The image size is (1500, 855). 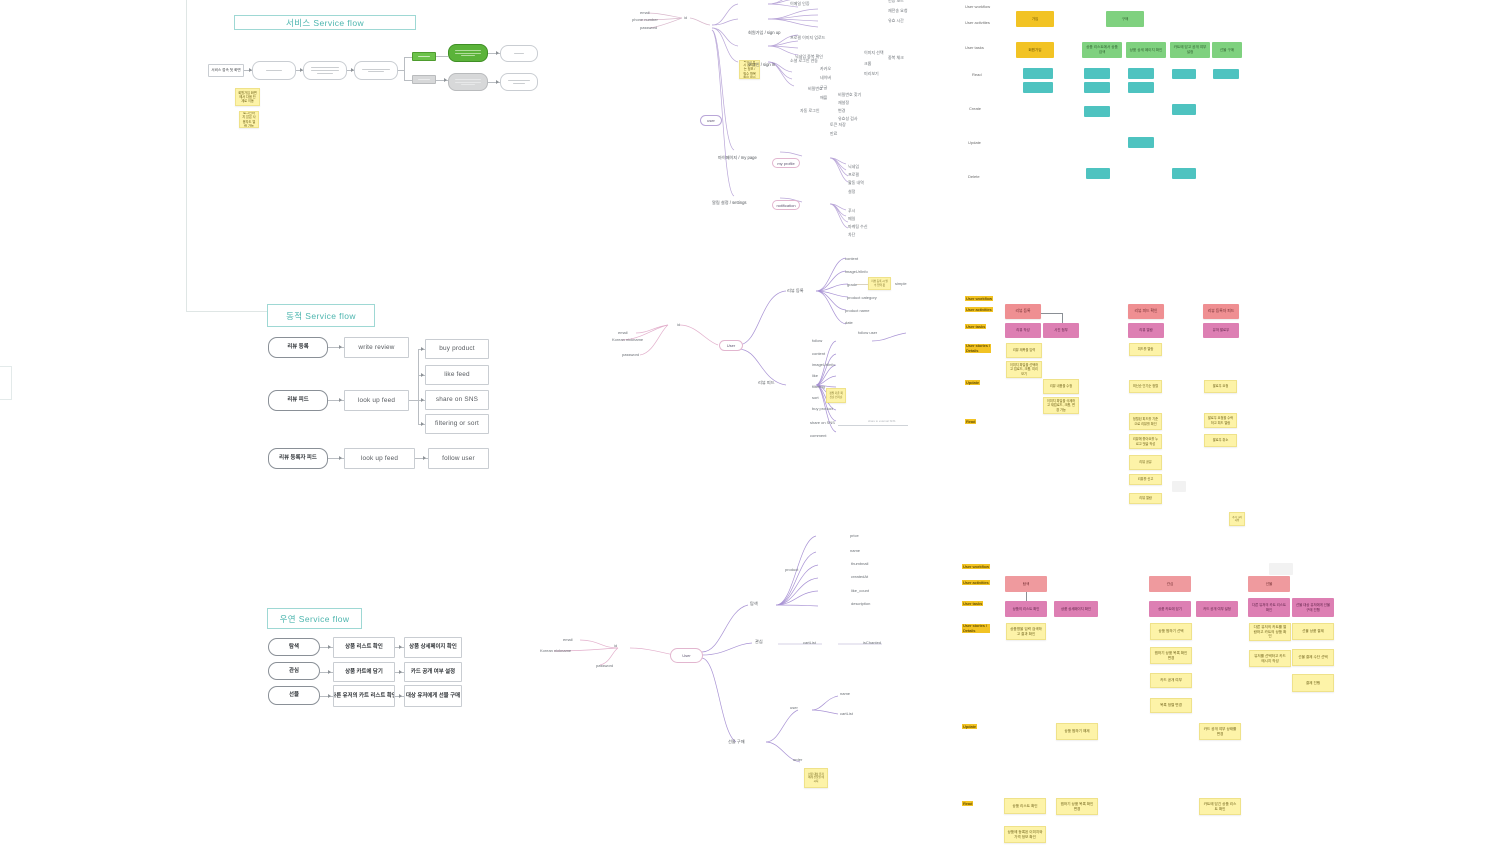 I want to click on smmid-c3-activity: 리뷰 등록자 피드, so click(x=1221, y=311).